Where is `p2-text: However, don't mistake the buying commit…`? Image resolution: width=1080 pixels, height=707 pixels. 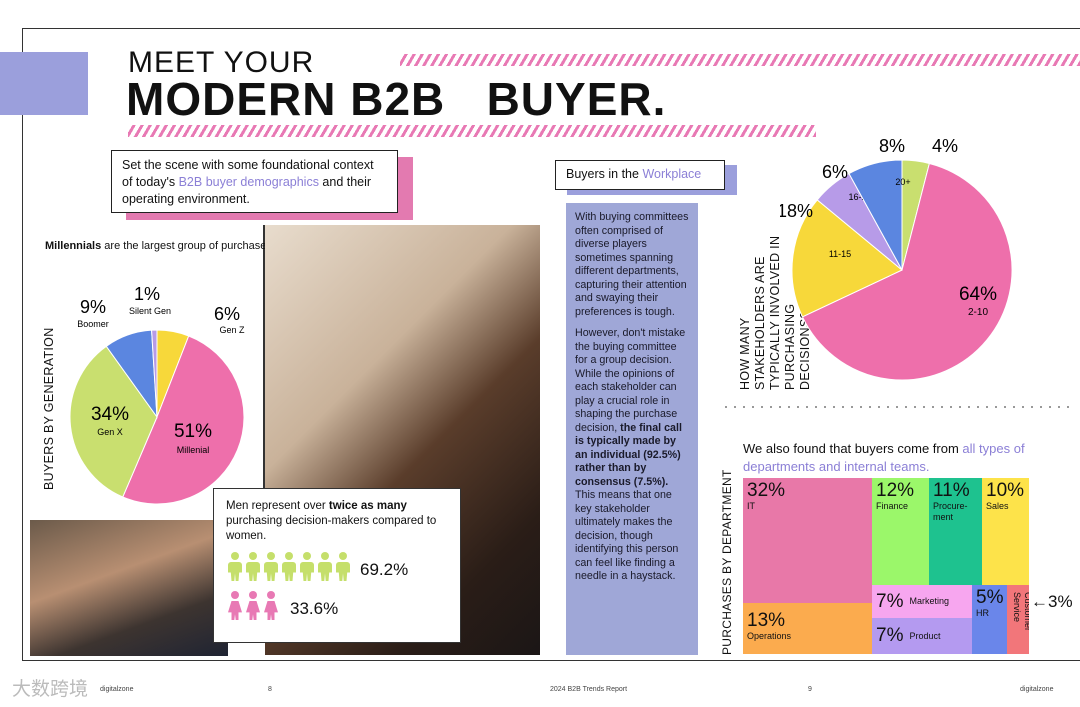 p2-text: However, don't mistake the buying commit… is located at coordinates (630, 380).